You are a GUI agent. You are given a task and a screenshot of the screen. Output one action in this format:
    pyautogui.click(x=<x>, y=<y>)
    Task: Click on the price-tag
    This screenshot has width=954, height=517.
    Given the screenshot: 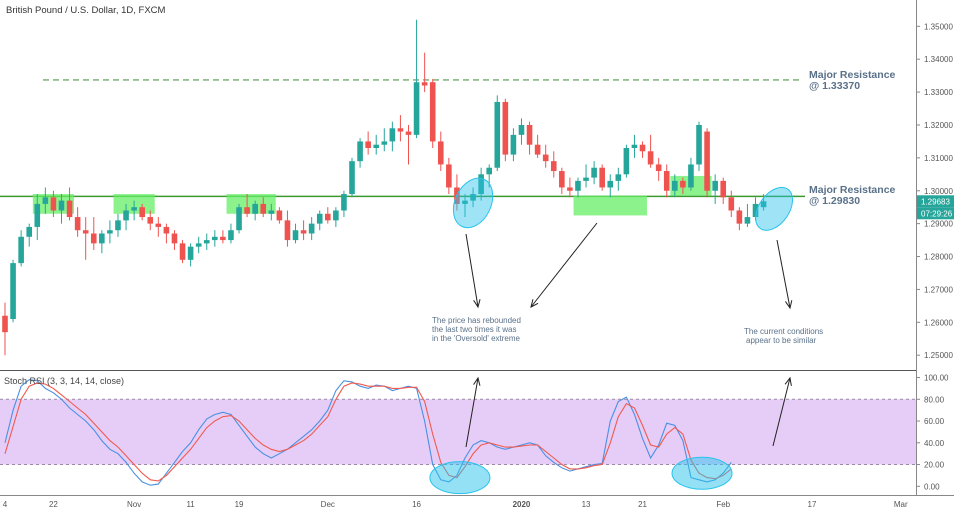 What is the action you would take?
    pyautogui.click(x=935, y=201)
    